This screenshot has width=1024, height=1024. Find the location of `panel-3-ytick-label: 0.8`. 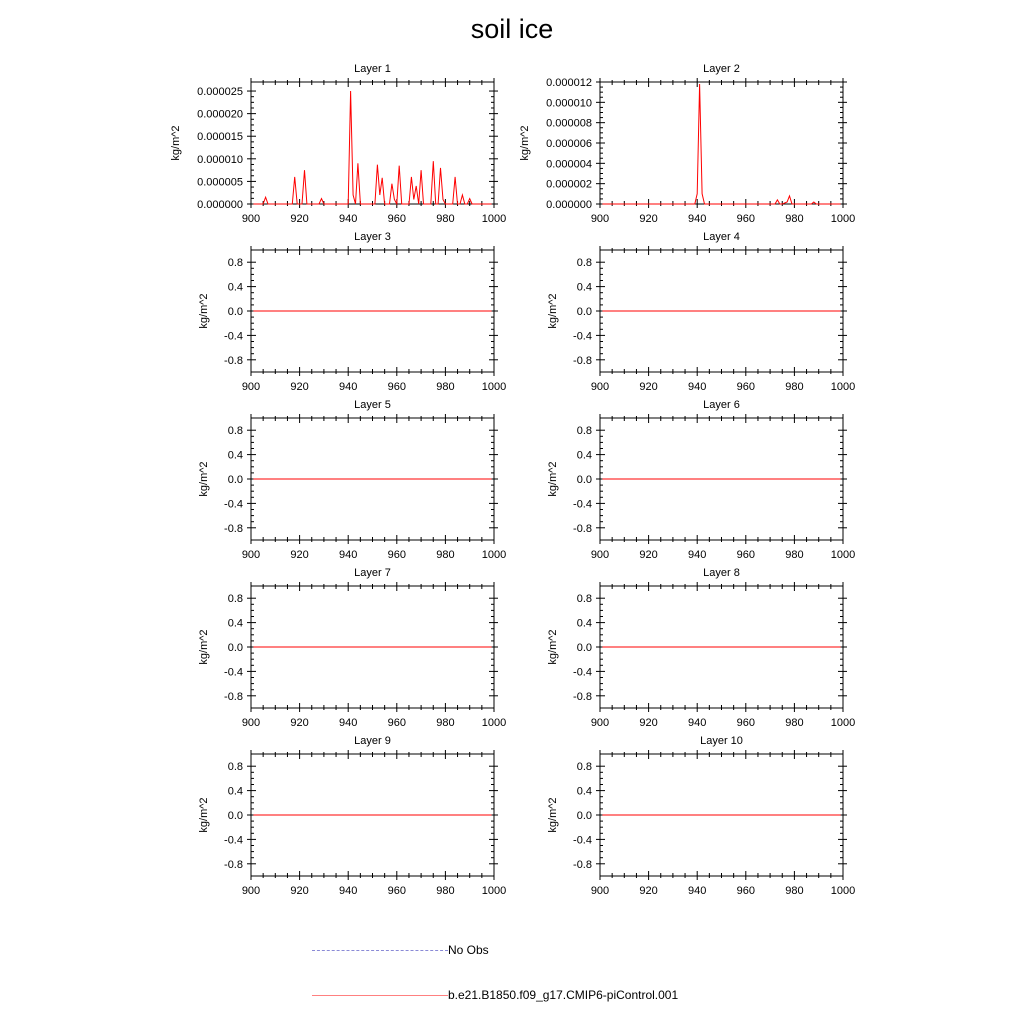

panel-3-ytick-label: 0.8 is located at coordinates (235, 263).